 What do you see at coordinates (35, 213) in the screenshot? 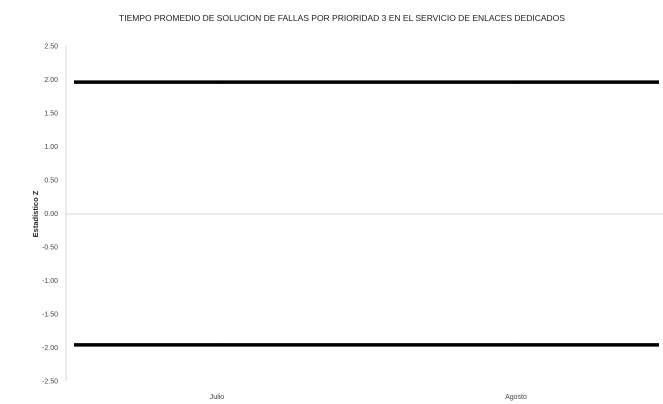
I see `y-axis-label: Estadístico Z` at bounding box center [35, 213].